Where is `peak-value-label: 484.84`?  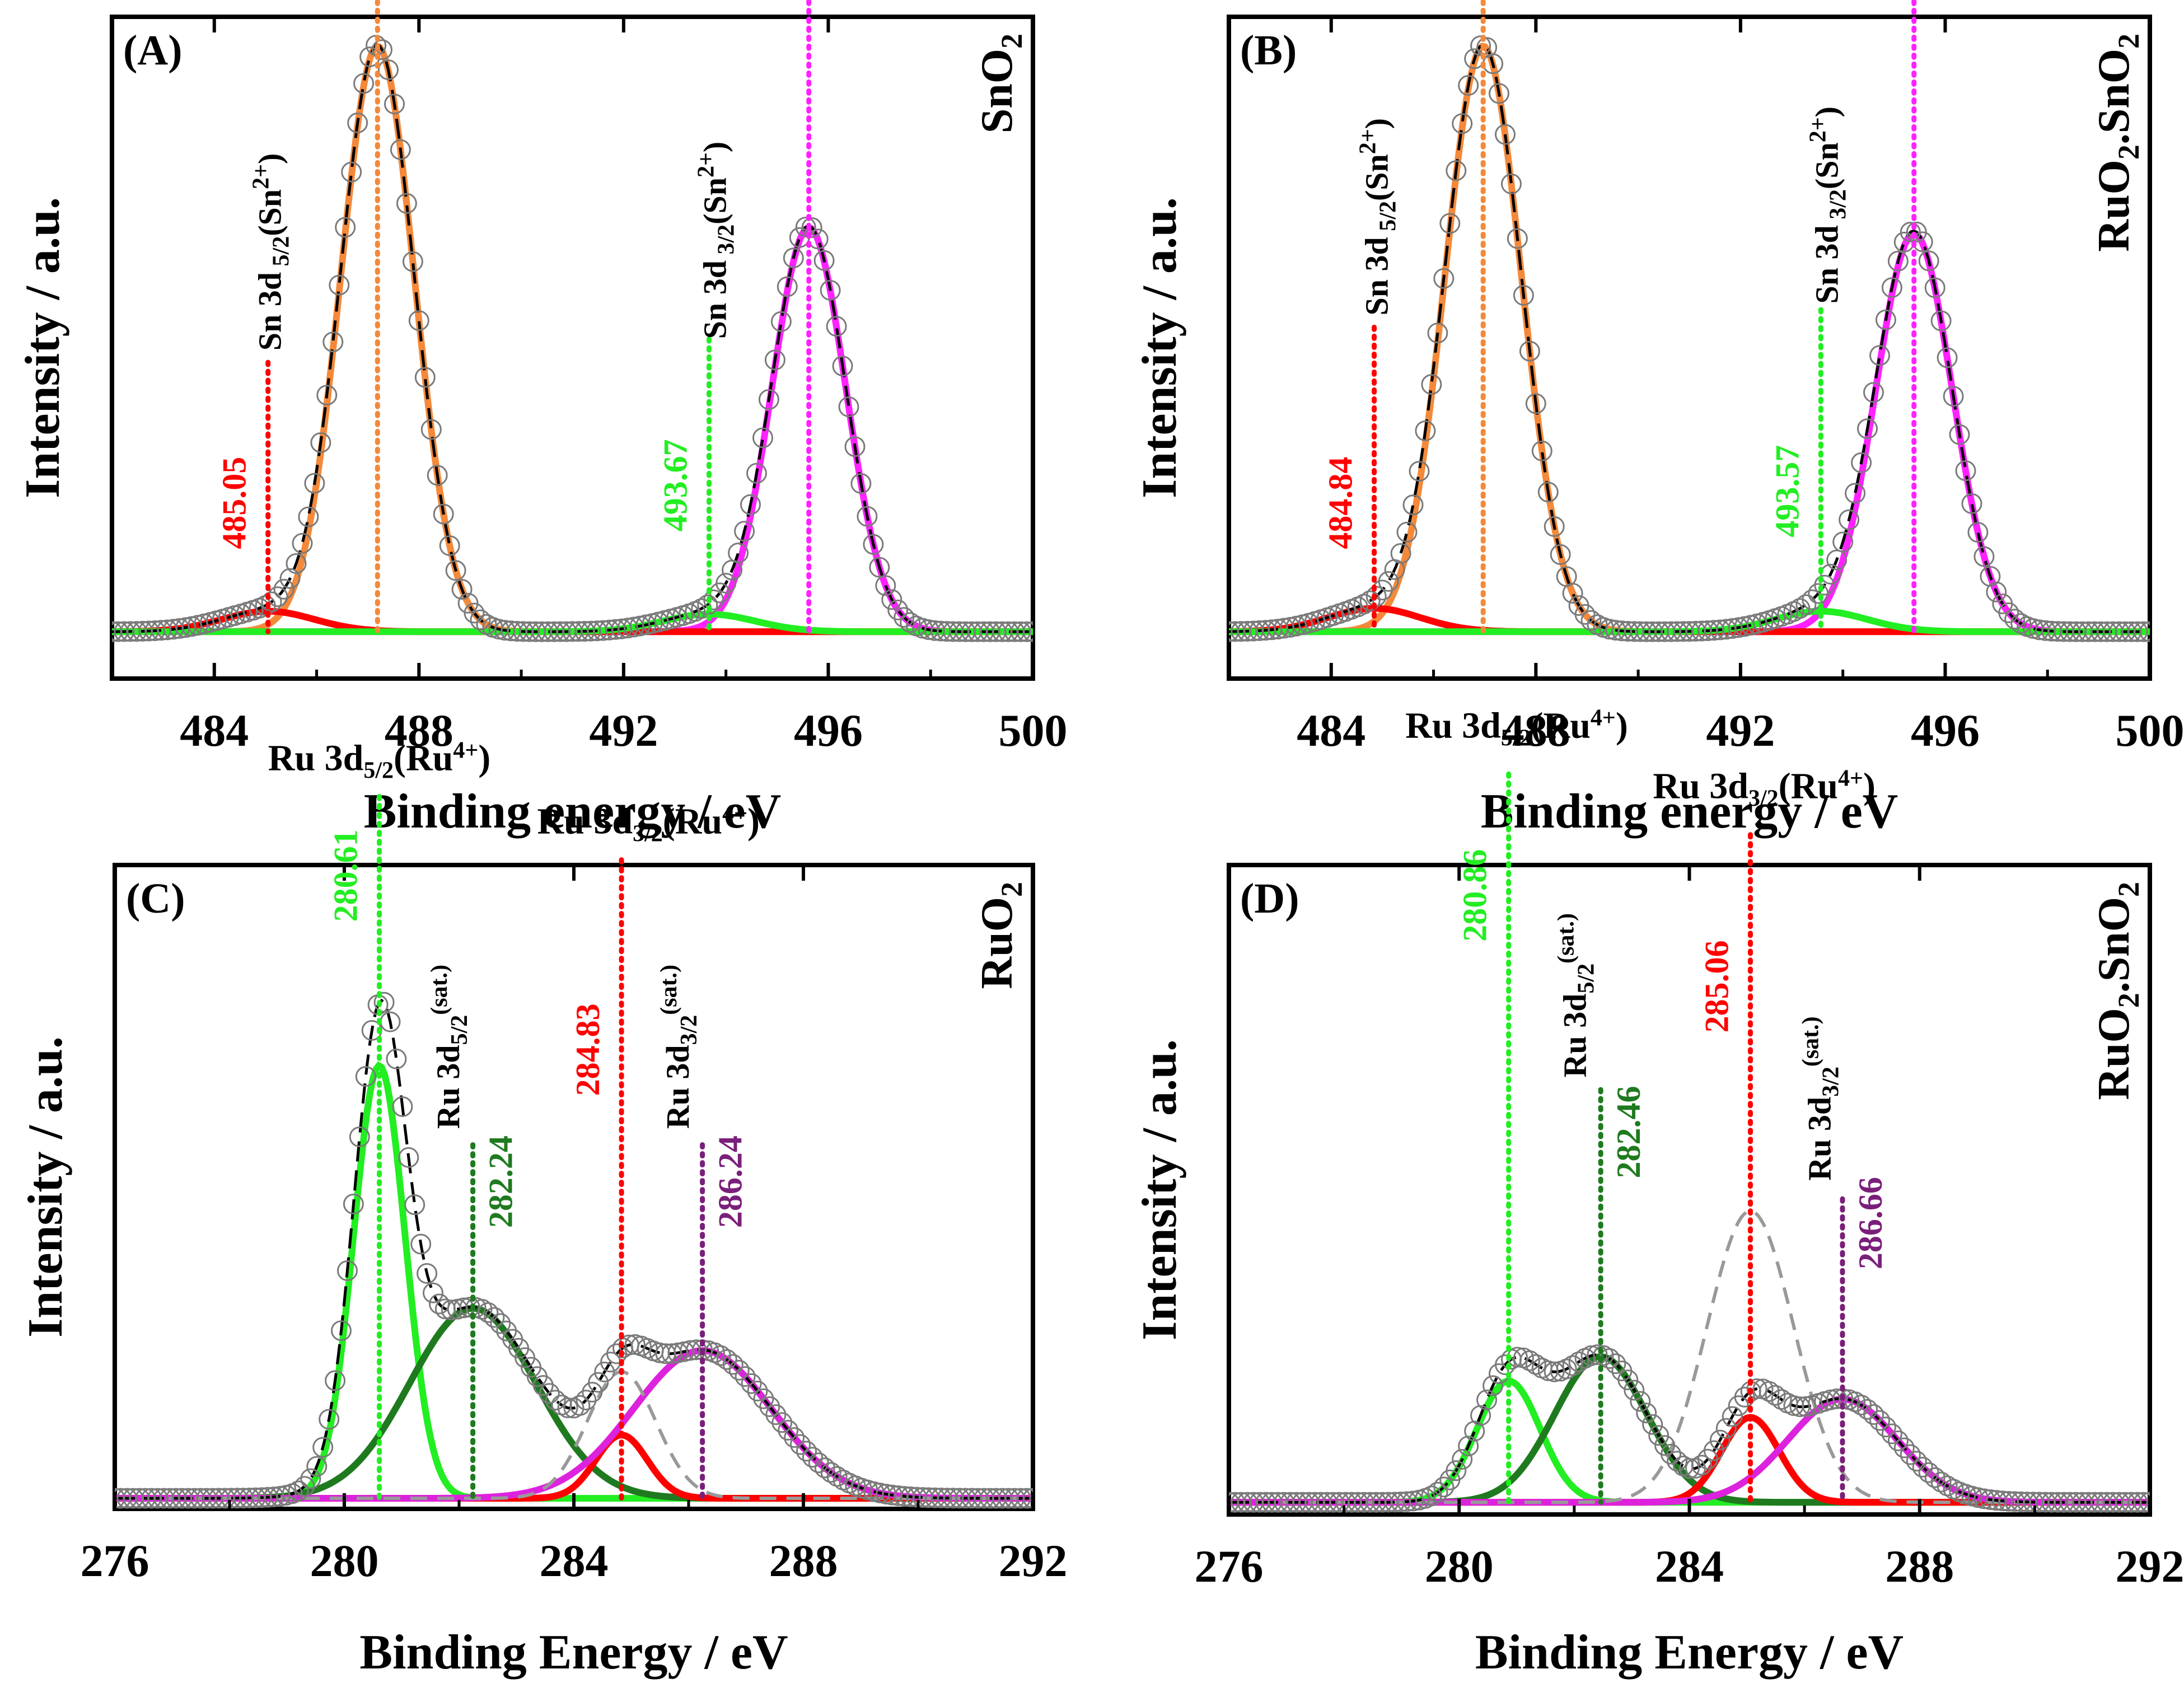 peak-value-label: 484.84 is located at coordinates (1340, 503).